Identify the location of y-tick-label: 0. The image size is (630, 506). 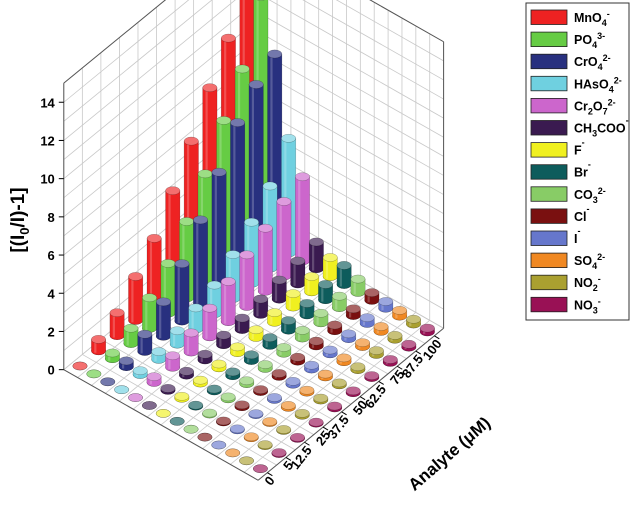
(51, 370).